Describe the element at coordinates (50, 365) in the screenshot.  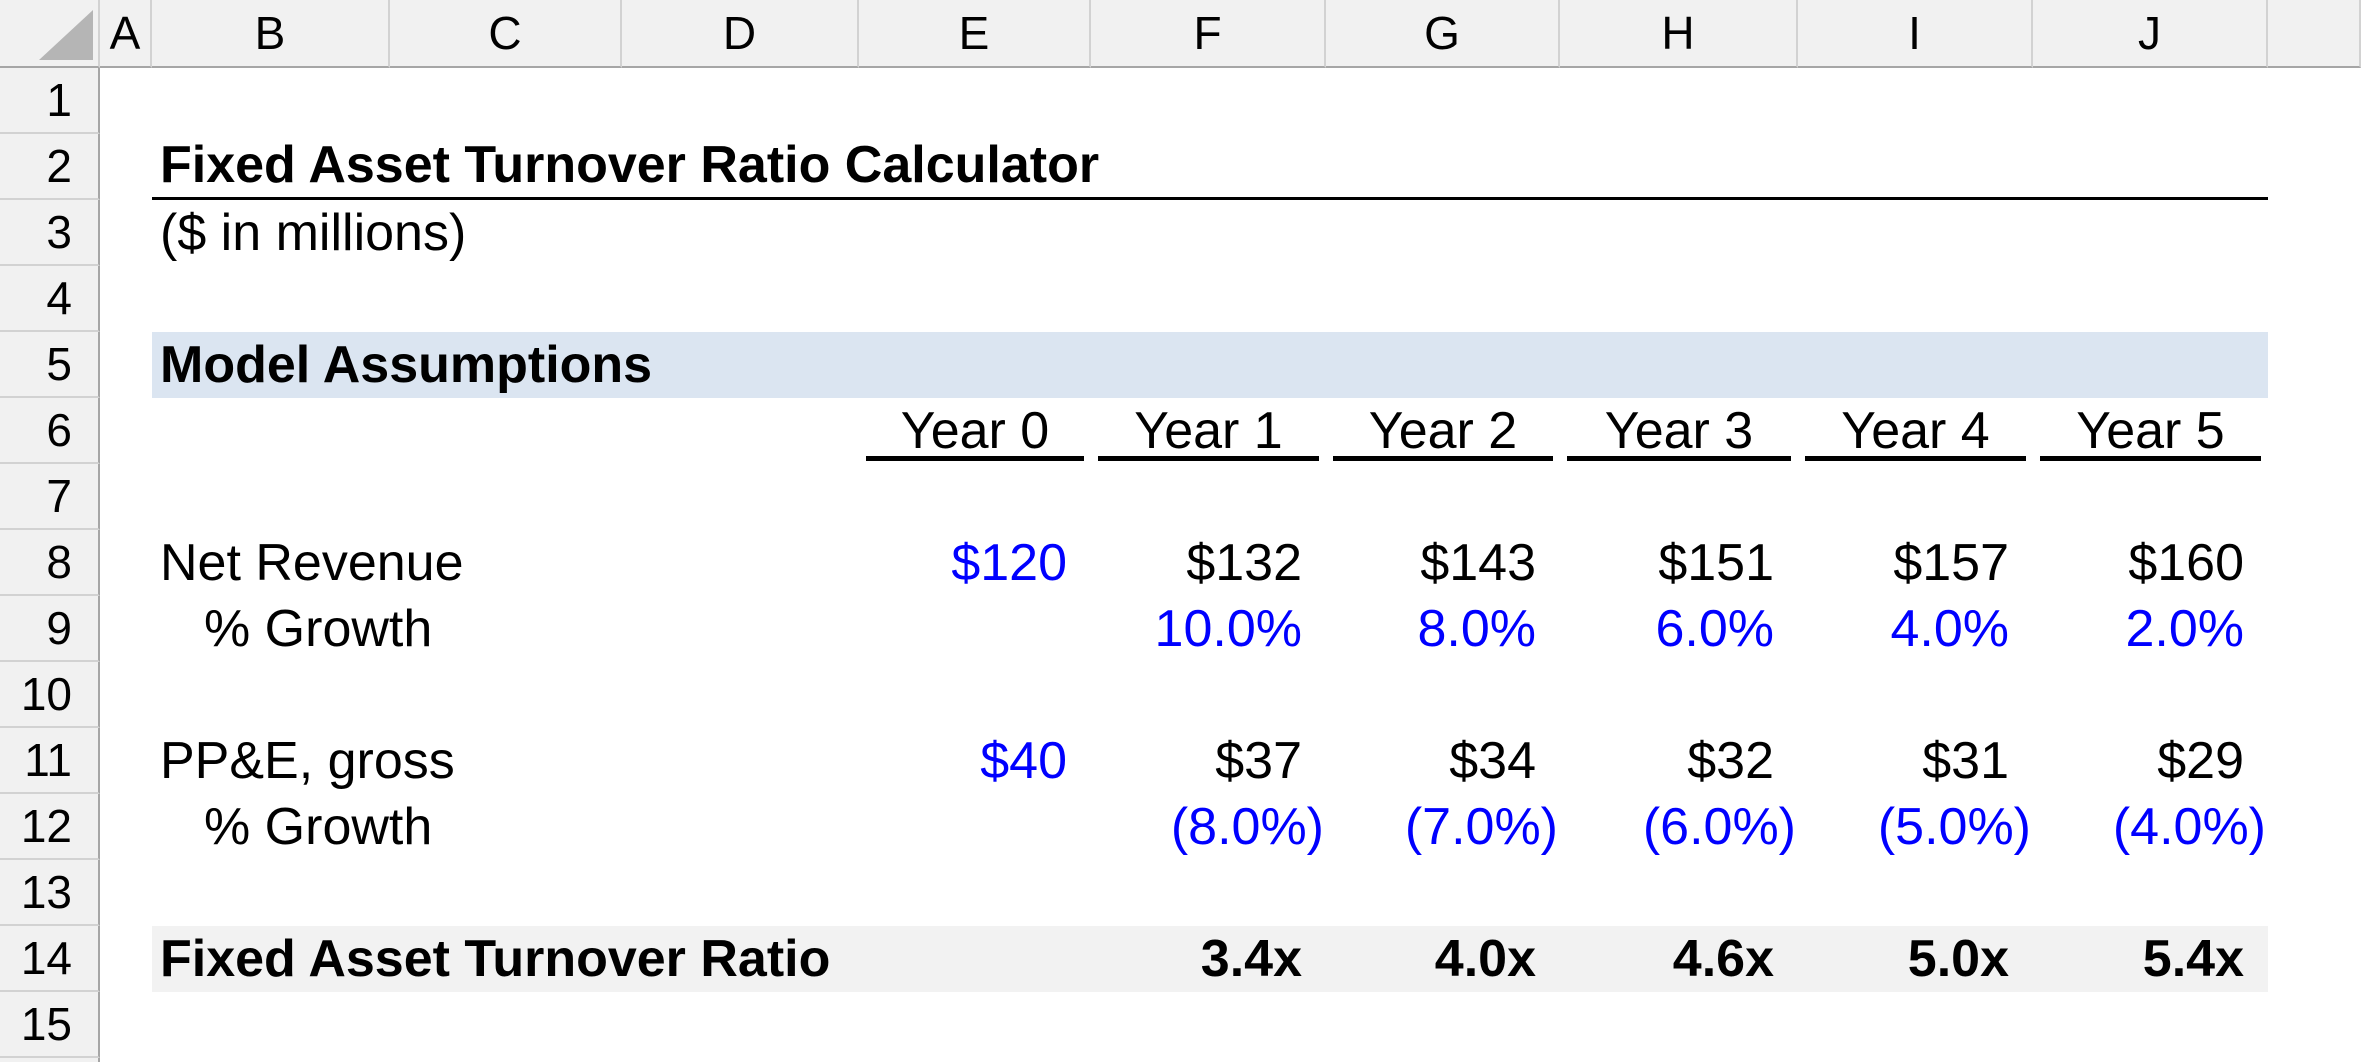
I see `row-header-5: 5` at that location.